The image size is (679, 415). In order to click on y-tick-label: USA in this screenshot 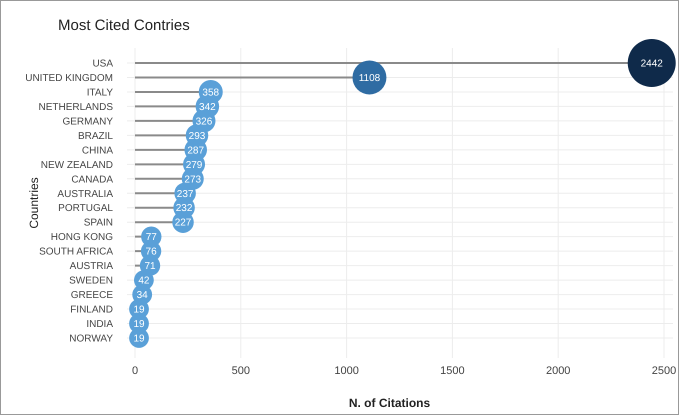, I will do `click(103, 64)`.